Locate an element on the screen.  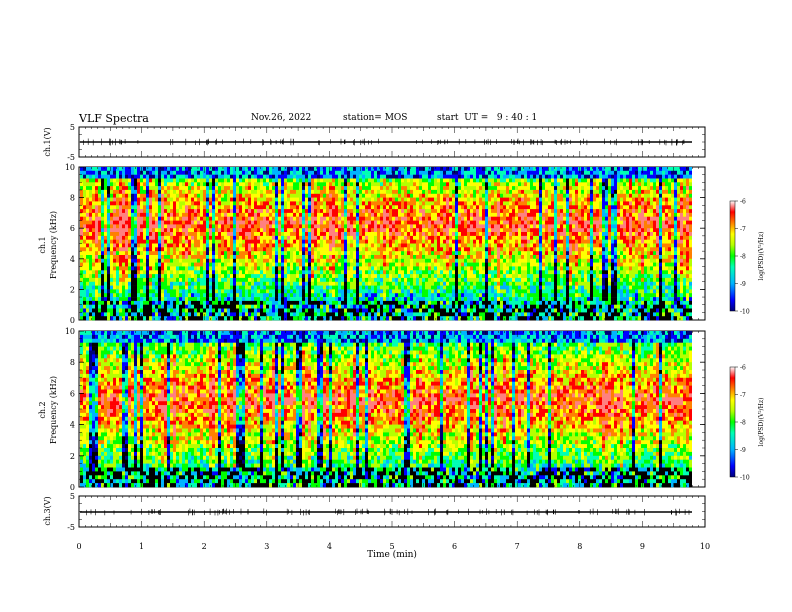
colorbar-tick-0-2: -8 is located at coordinates (743, 257).